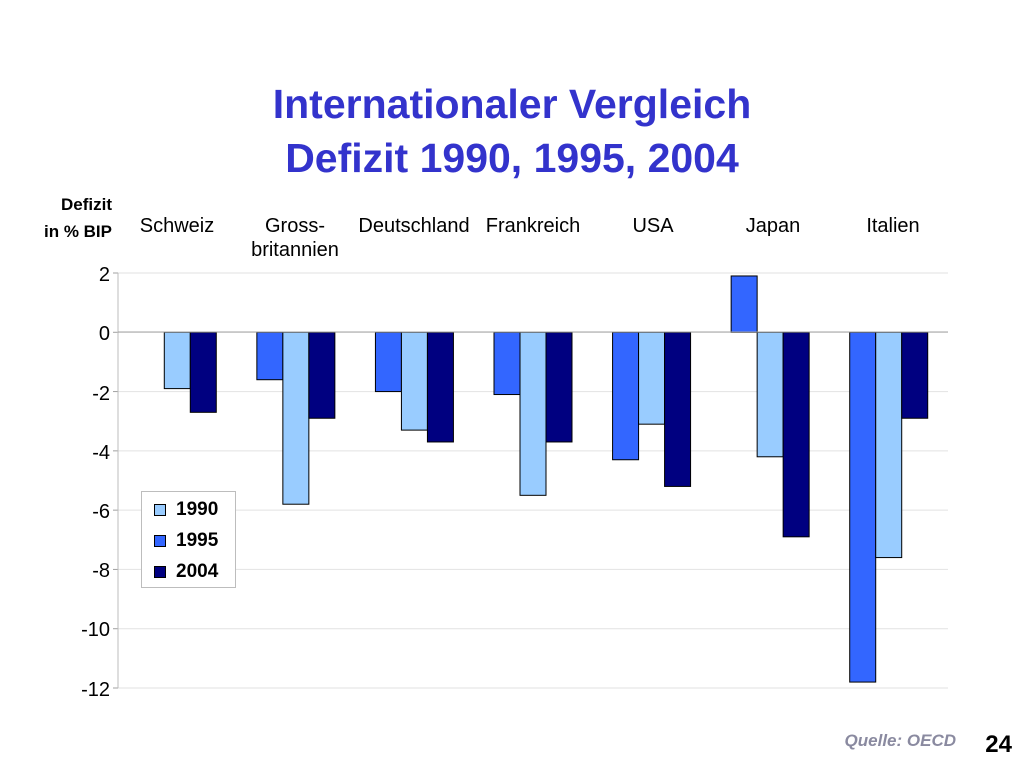 This screenshot has width=1024, height=768. What do you see at coordinates (101, 453) in the screenshot?
I see `y-tick-label: -4` at bounding box center [101, 453].